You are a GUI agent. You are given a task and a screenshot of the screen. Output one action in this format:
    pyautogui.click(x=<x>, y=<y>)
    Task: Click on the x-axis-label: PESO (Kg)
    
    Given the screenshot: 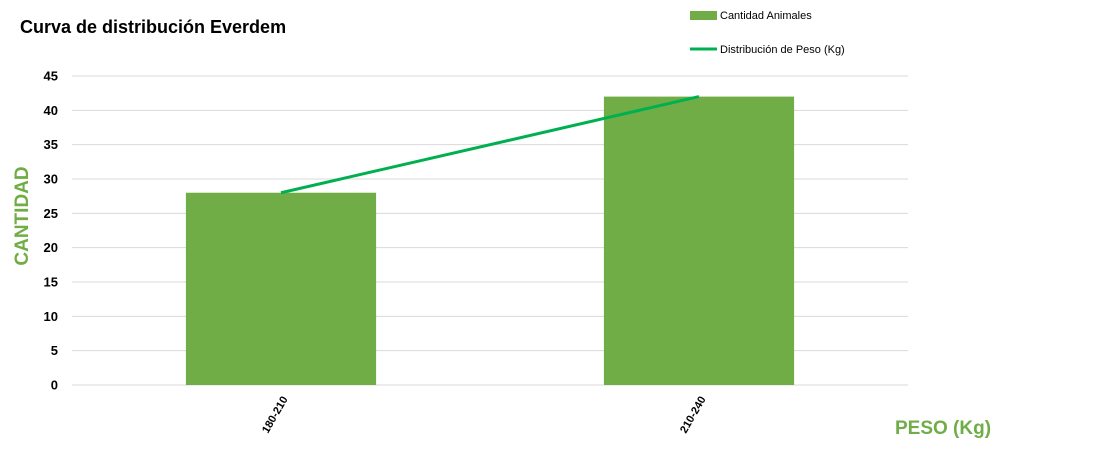 What is the action you would take?
    pyautogui.click(x=943, y=428)
    